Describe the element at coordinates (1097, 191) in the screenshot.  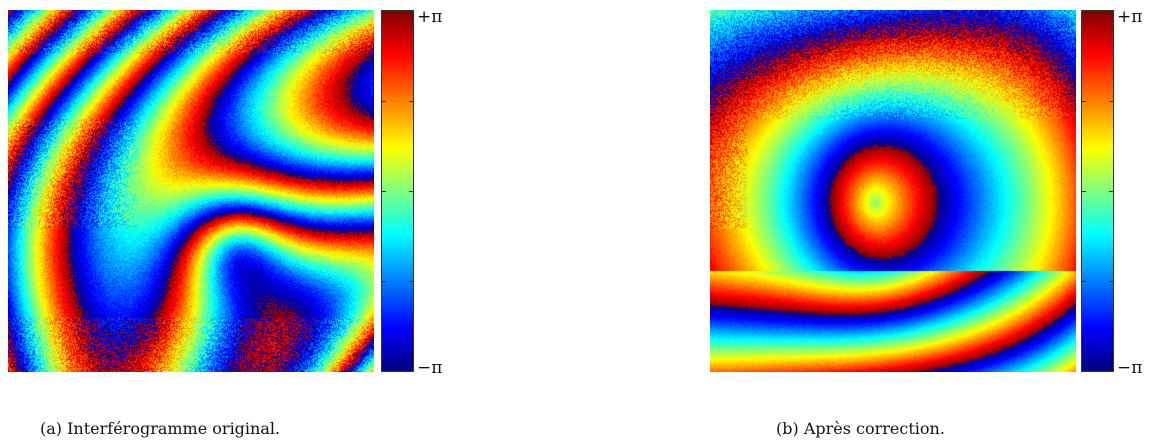
I see `phase-colorbar-b` at that location.